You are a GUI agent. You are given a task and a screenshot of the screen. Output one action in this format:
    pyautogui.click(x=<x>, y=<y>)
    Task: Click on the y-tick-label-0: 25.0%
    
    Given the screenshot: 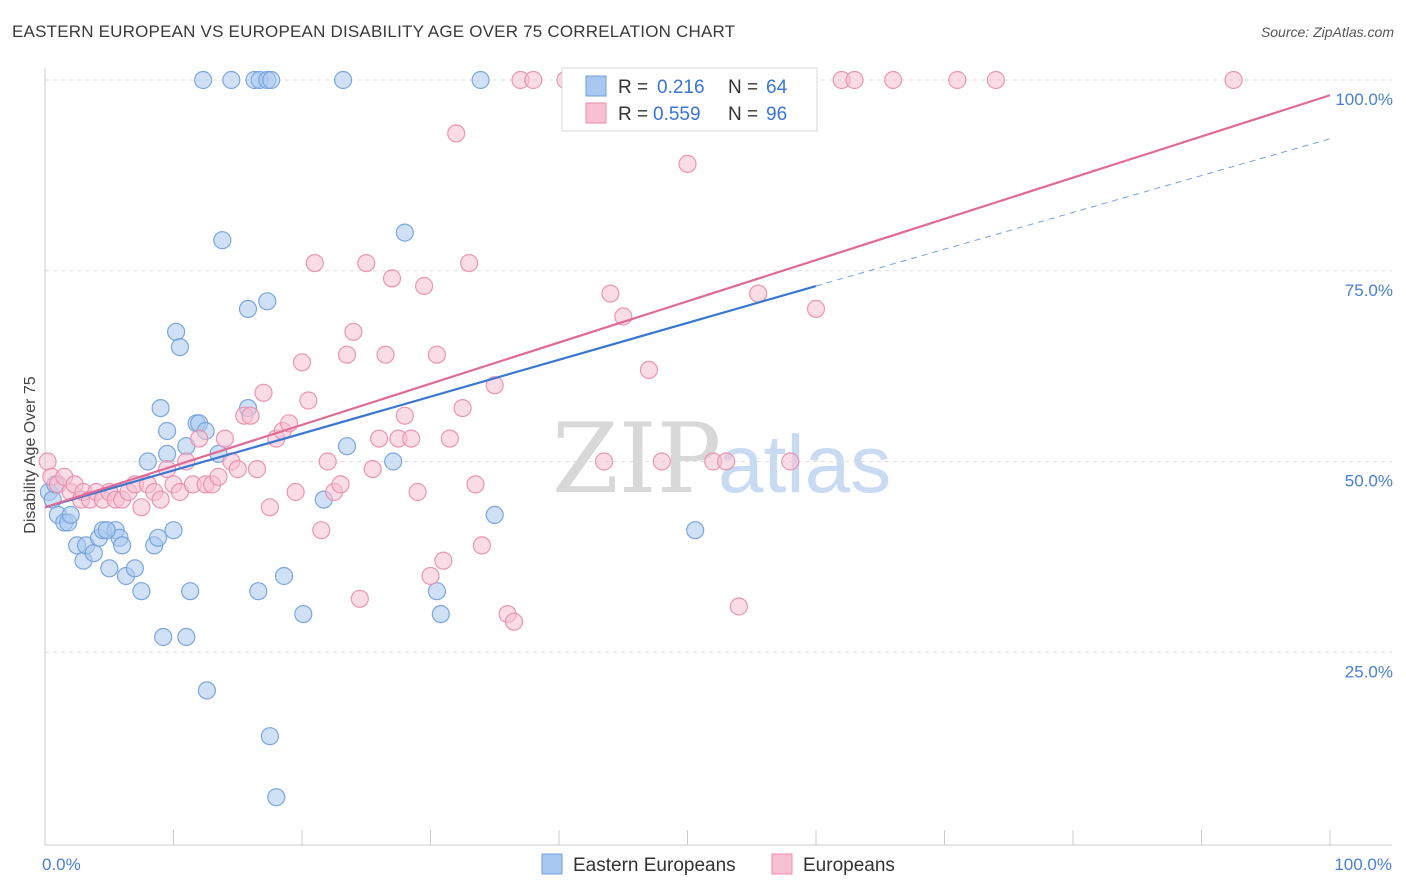 What is the action you would take?
    pyautogui.click(x=1369, y=671)
    